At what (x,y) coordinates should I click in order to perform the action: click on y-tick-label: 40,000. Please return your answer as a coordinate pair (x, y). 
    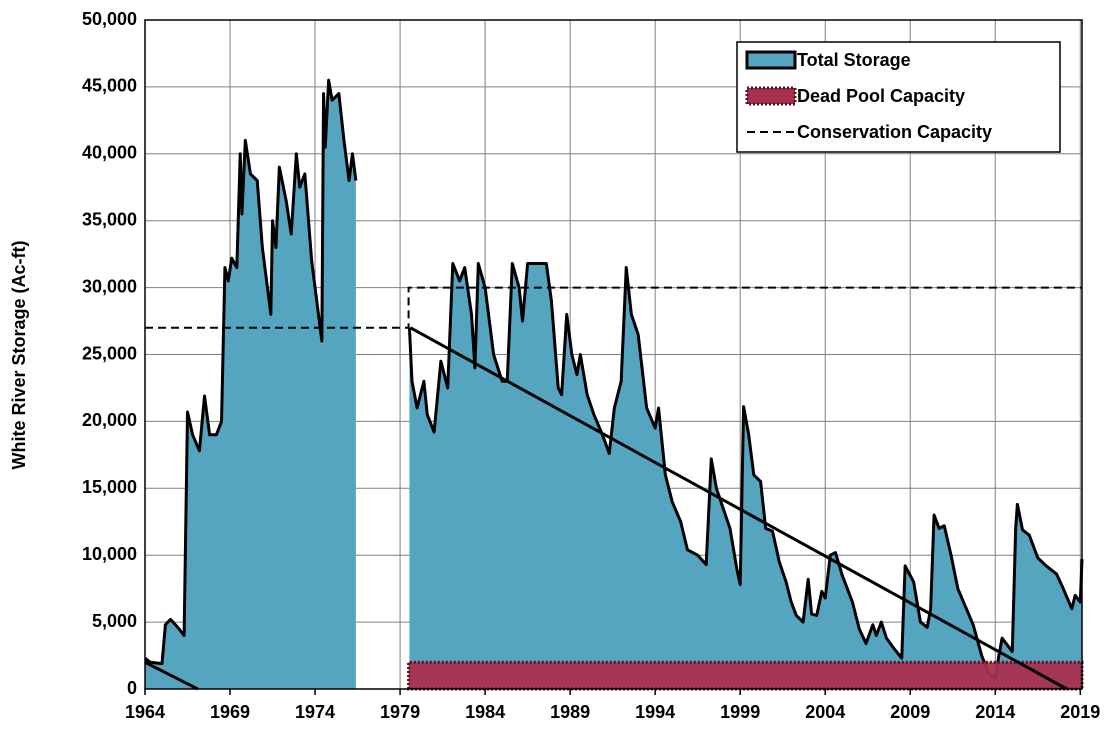
    Looking at the image, I should click on (109, 153).